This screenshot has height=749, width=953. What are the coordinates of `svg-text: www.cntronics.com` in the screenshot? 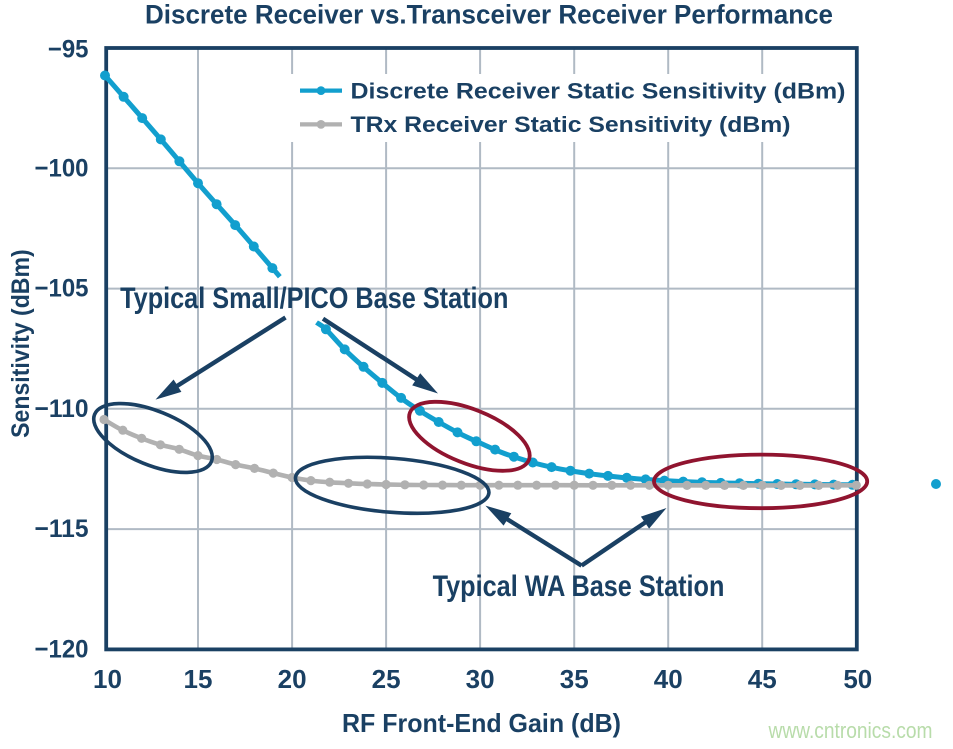 It's located at (850, 730).